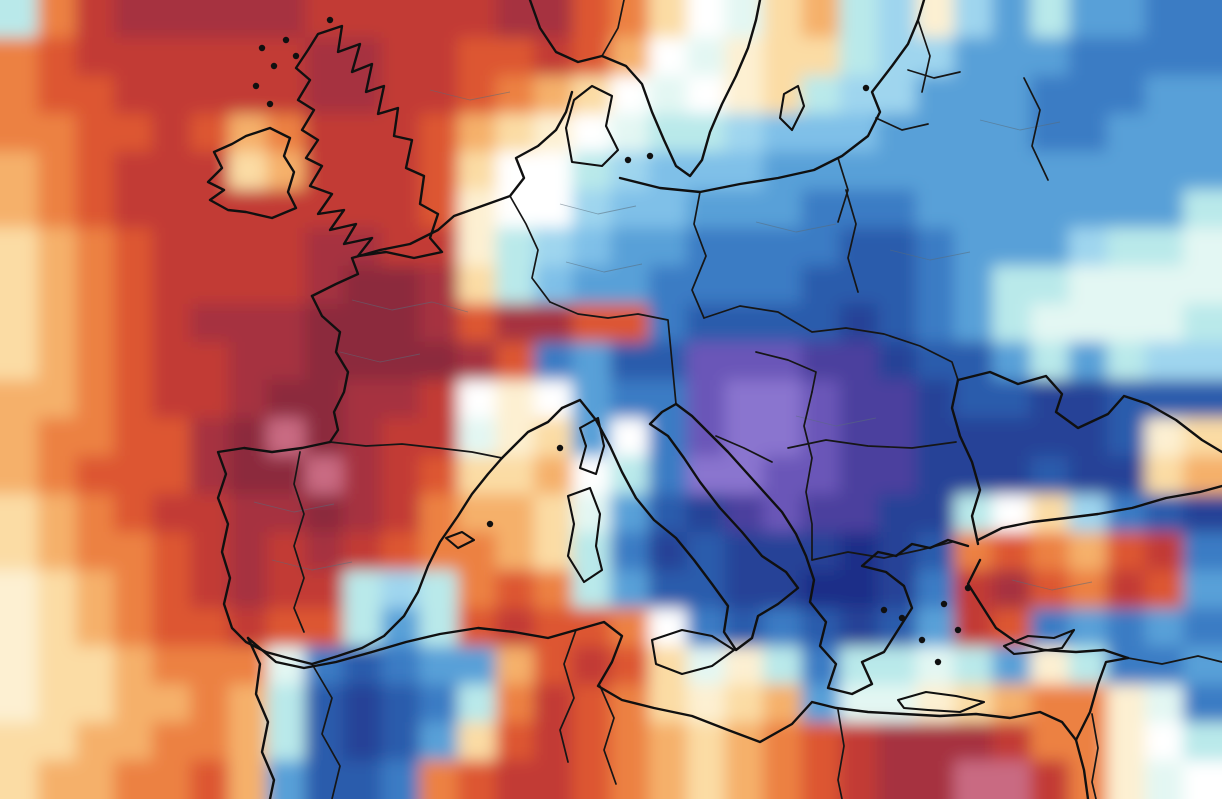 The image size is (1222, 799). Describe the element at coordinates (416, 450) in the screenshot. I see `pyrenees-border` at that location.